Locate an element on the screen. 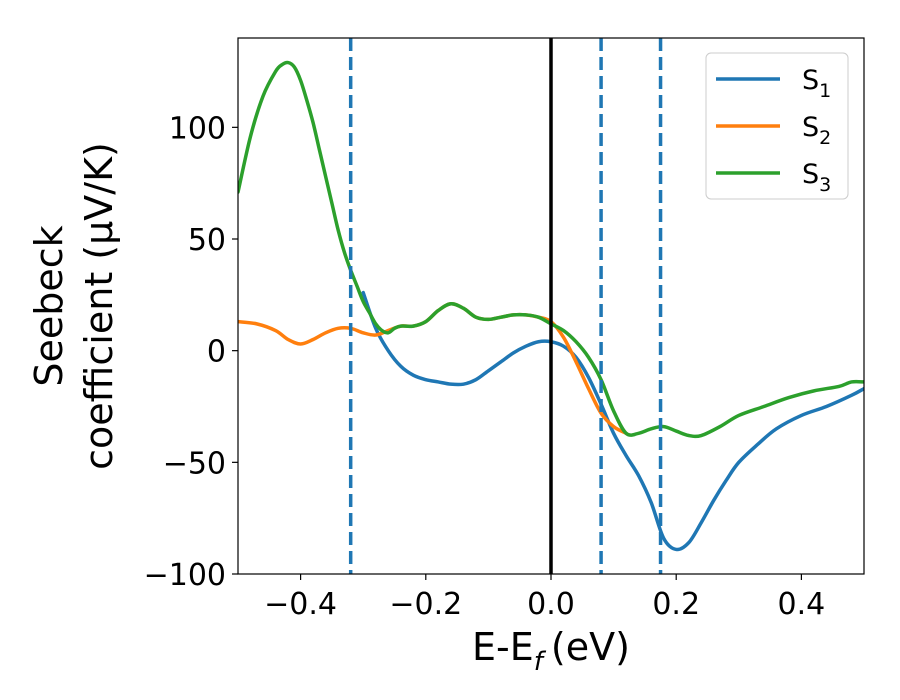 The image size is (900, 700). x-tick-label: 0.4 is located at coordinates (802, 604).